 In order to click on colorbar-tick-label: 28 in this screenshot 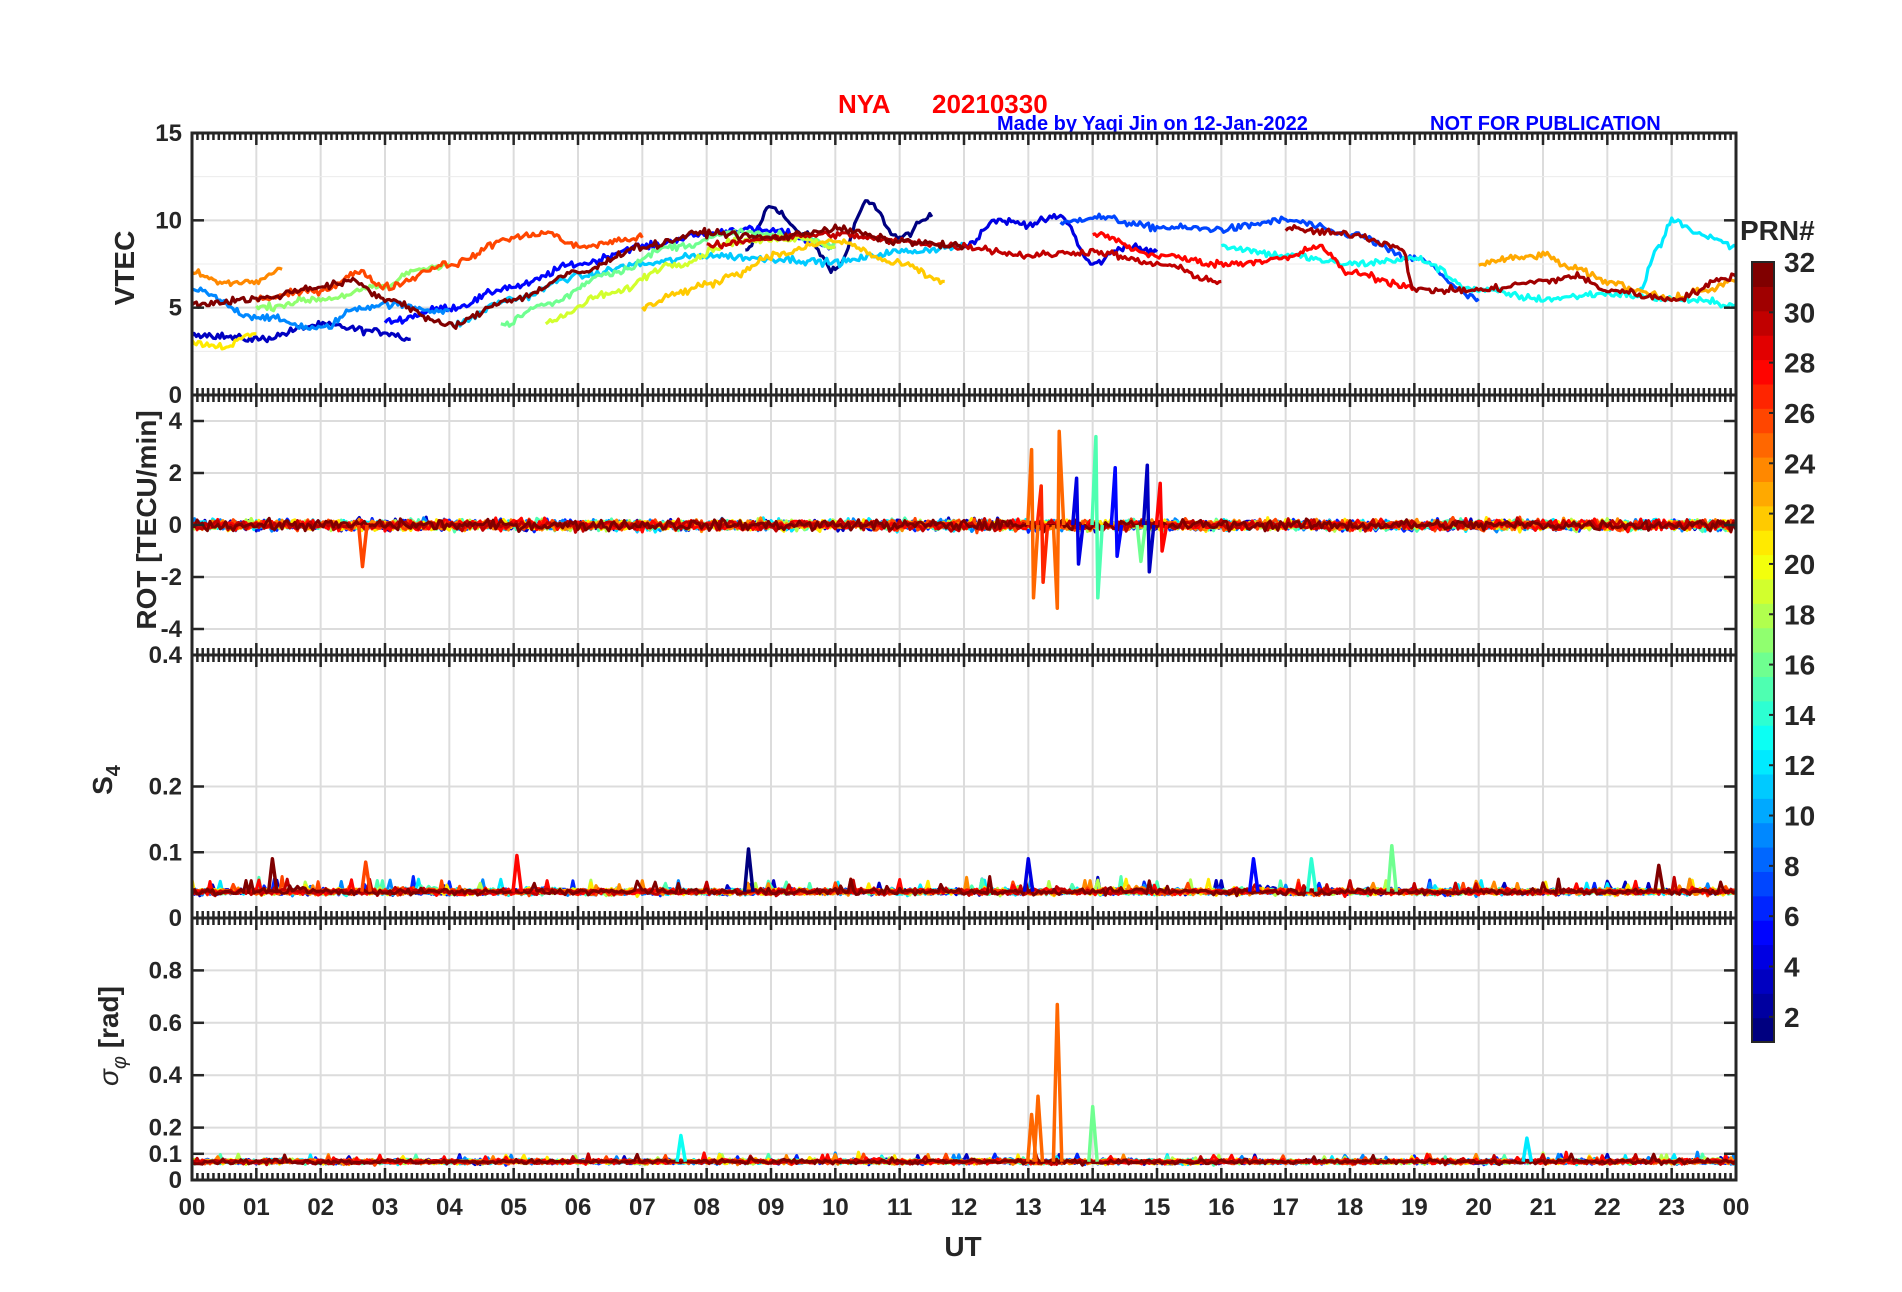, I will do `click(1799, 363)`.